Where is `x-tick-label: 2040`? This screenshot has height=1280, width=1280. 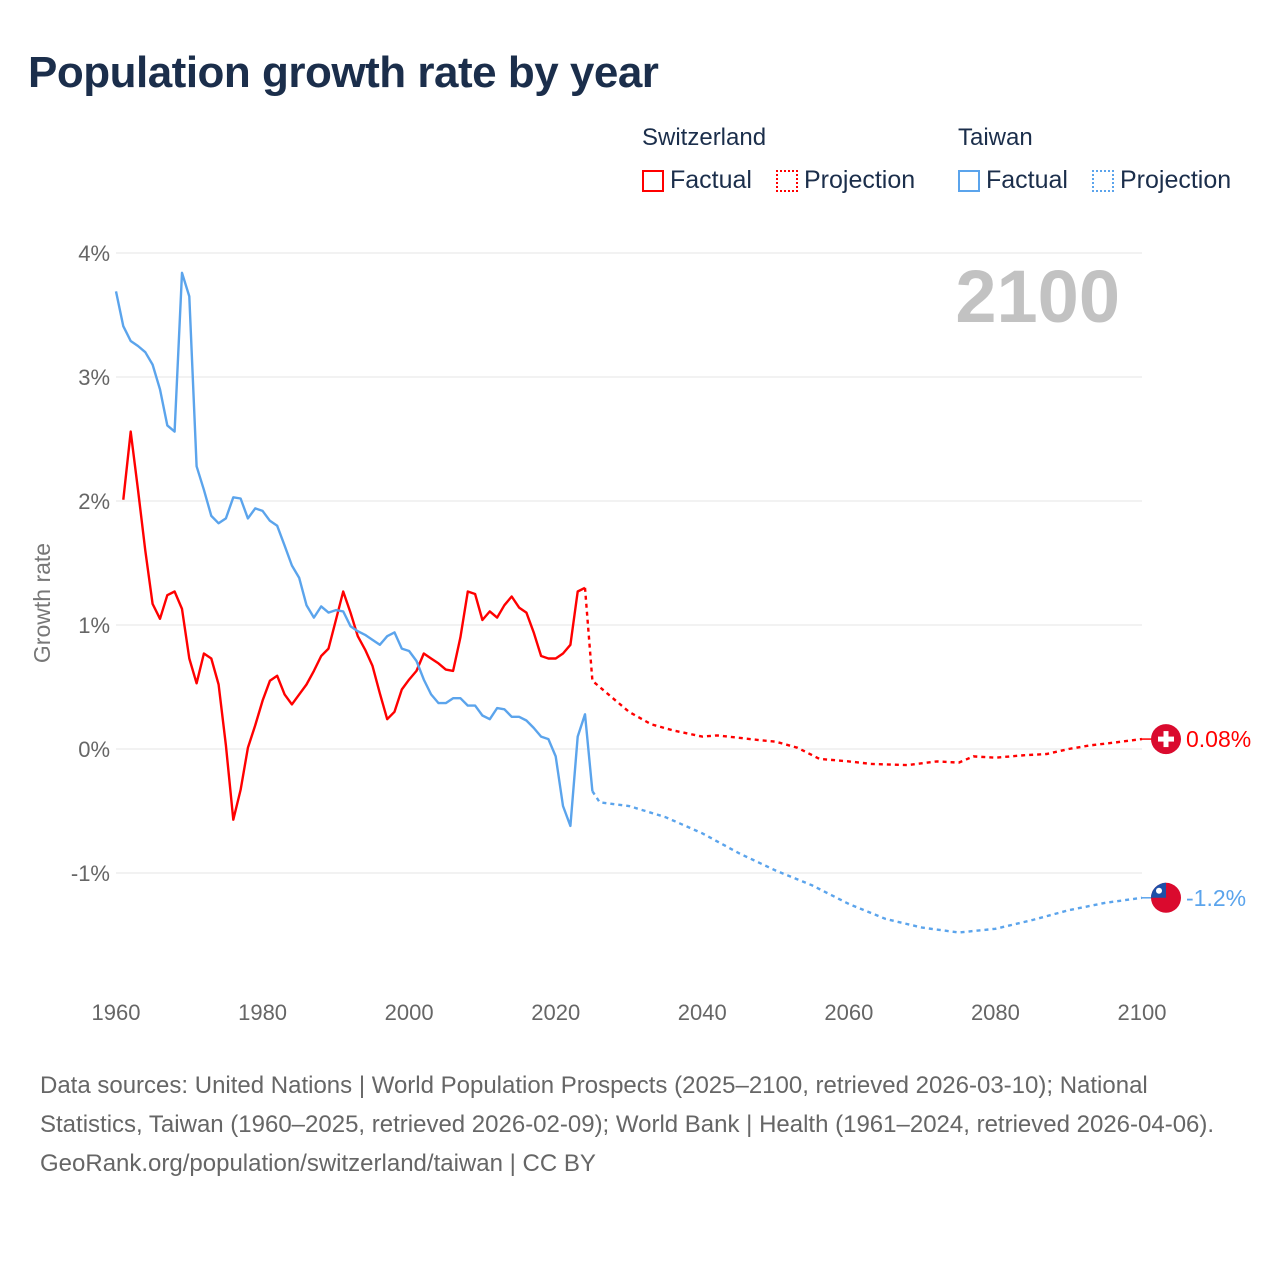
x-tick-label: 2040 is located at coordinates (702, 1012).